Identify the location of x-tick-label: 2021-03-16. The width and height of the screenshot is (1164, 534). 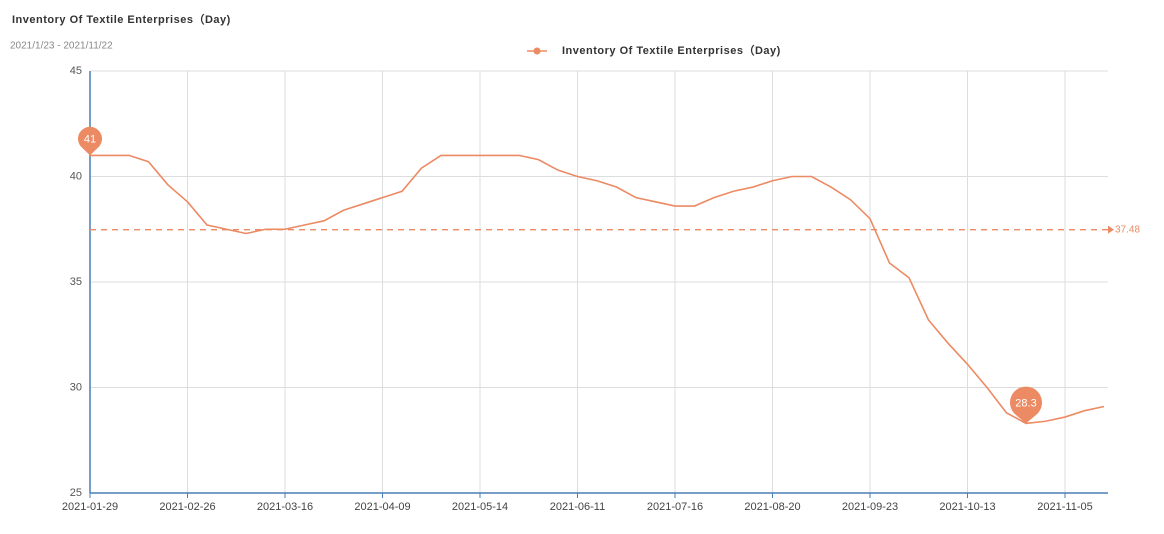
(285, 507).